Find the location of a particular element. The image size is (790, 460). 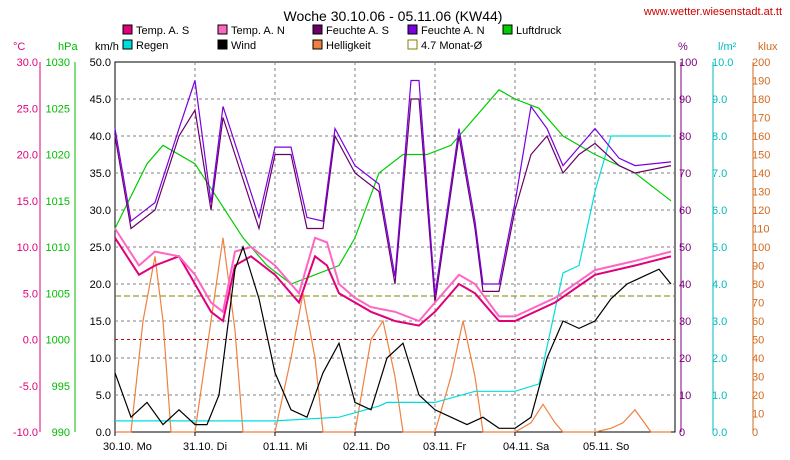

tick-rain: 6.0 is located at coordinates (719, 211).